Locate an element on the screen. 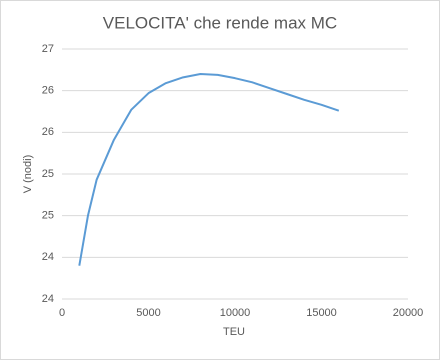  x-axis-label: TEU is located at coordinates (234, 332).